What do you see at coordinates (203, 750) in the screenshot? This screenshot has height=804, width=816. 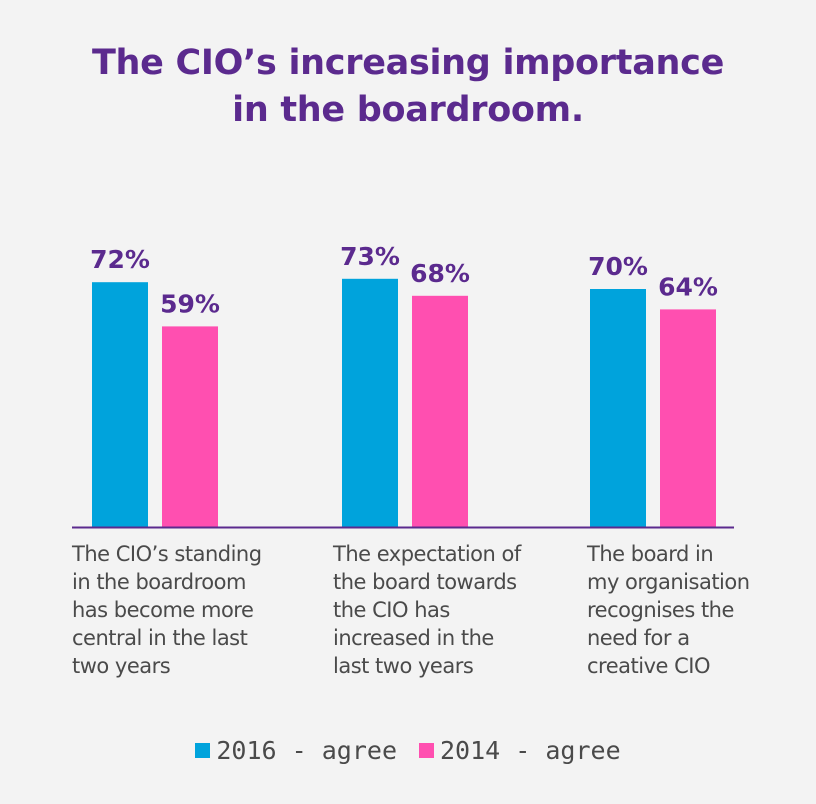 I see `legend-swatch-2016` at bounding box center [203, 750].